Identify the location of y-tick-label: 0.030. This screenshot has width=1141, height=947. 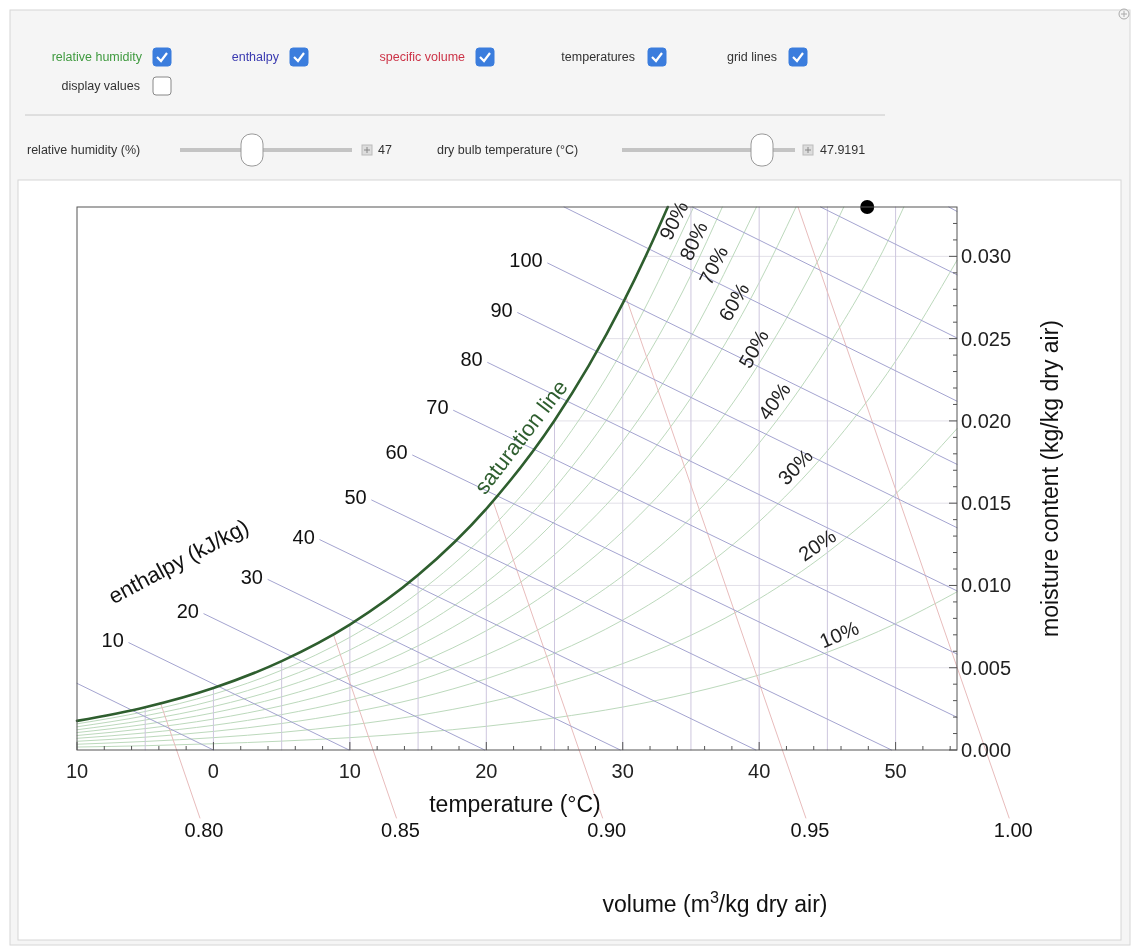
(986, 256).